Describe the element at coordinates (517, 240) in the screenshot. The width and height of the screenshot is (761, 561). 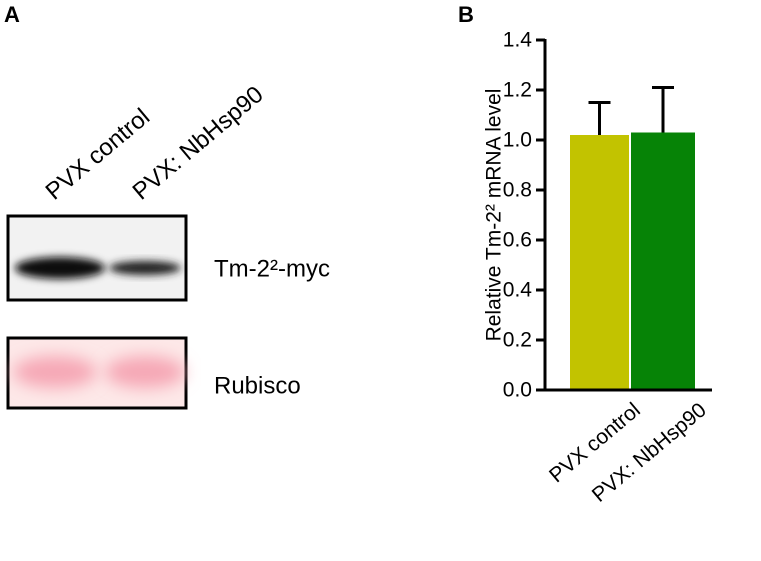
I see `y-tick-label: 0.6` at that location.